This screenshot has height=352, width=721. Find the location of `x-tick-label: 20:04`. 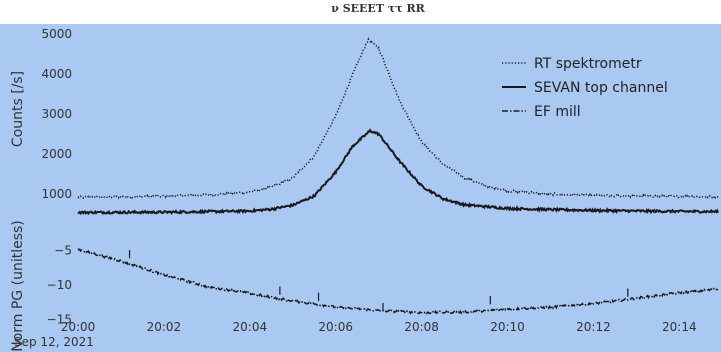

x-tick-label: 20:04 is located at coordinates (250, 327).